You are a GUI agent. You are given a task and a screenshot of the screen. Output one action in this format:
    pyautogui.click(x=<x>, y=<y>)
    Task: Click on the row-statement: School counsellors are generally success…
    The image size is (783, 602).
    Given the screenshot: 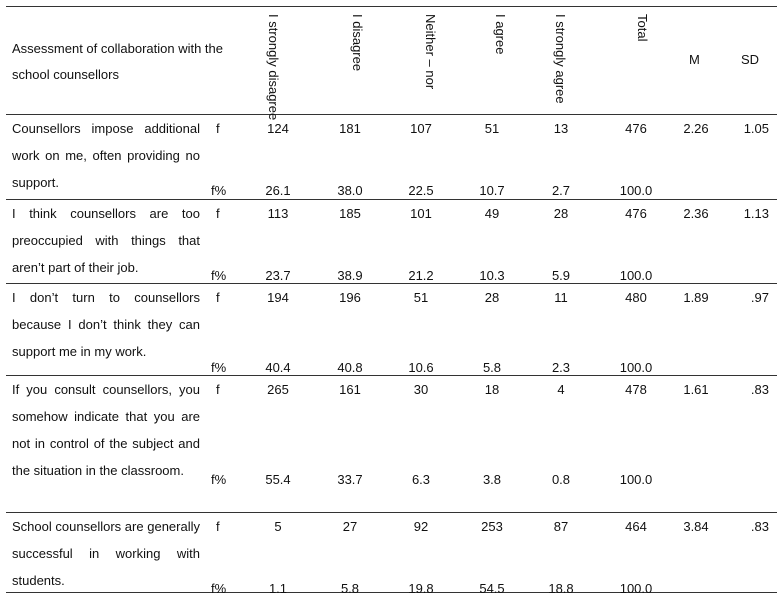 What is the action you would take?
    pyautogui.click(x=106, y=553)
    